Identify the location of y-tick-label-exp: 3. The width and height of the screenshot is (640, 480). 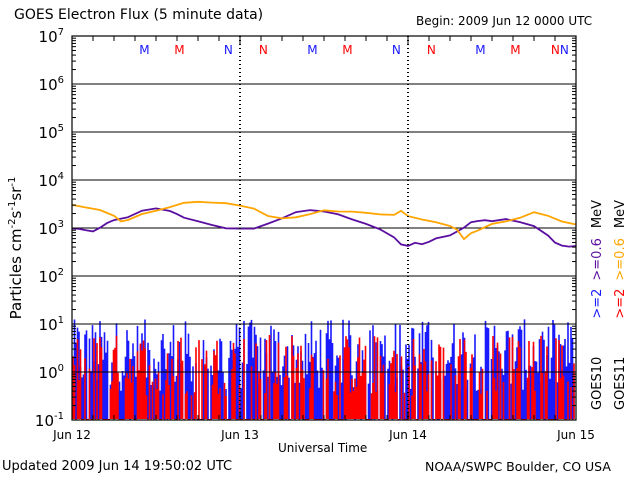
(61, 224).